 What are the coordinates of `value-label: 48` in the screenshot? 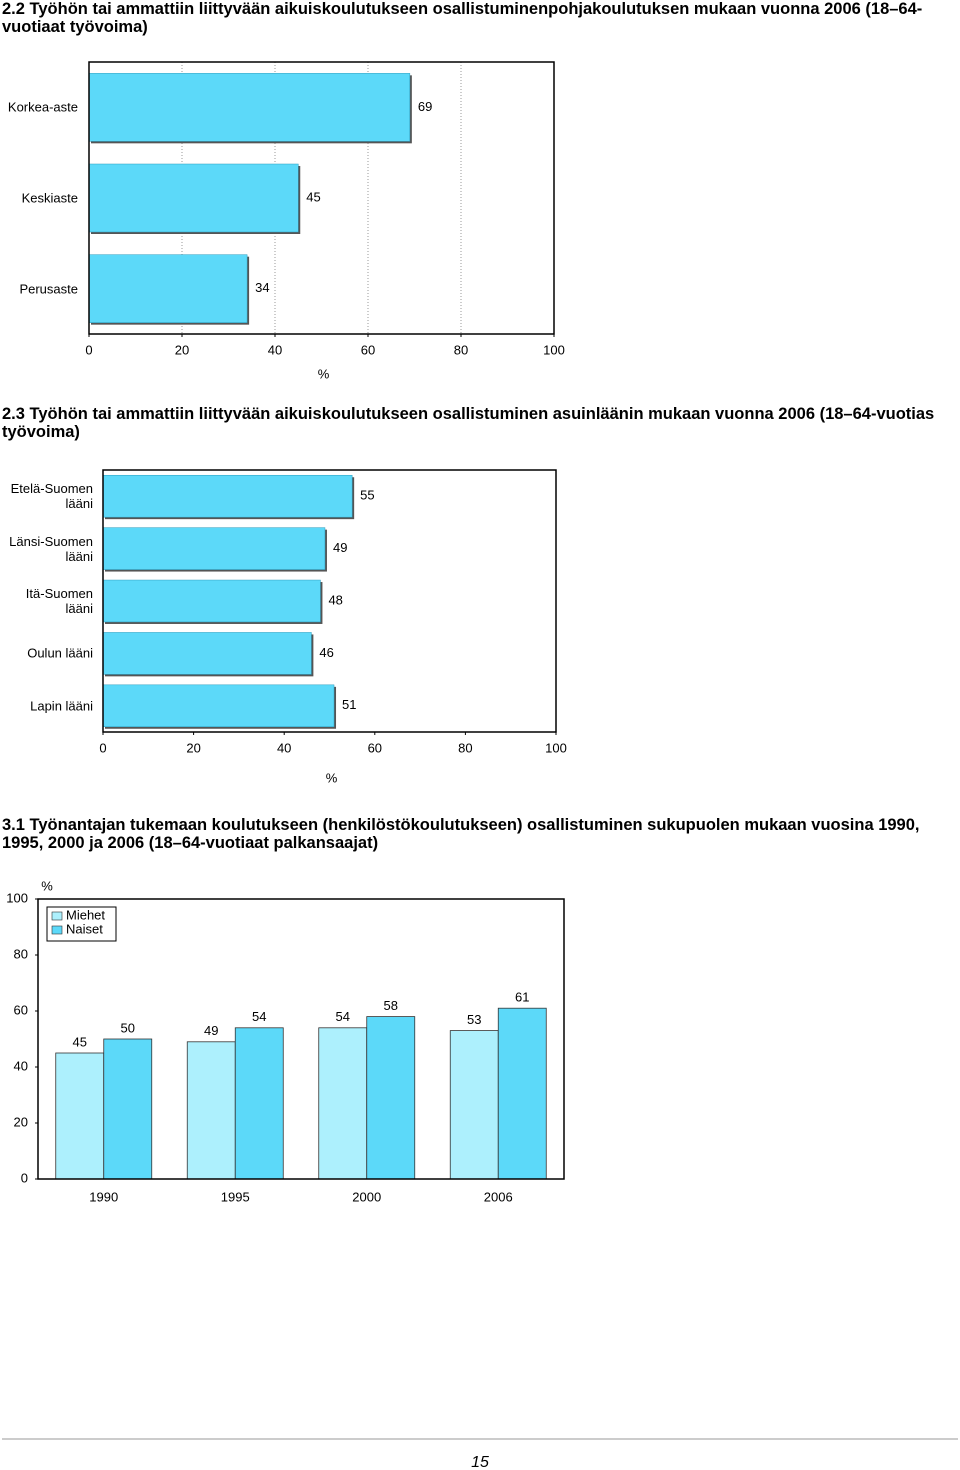 It's located at (335, 599).